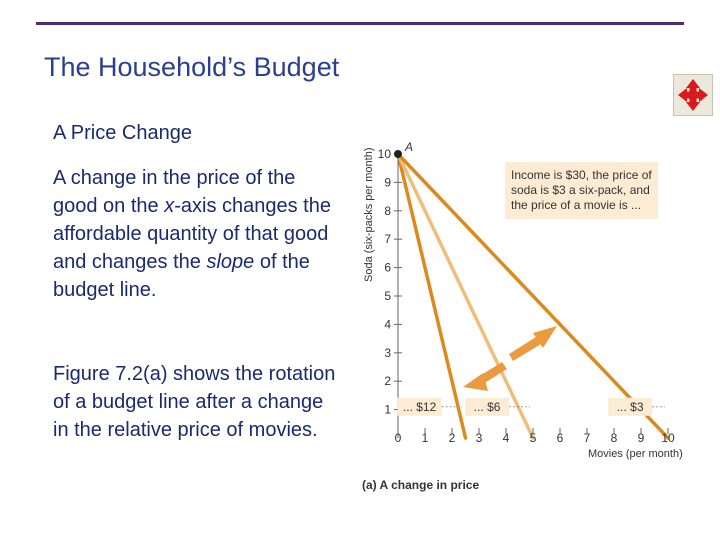  Describe the element at coordinates (387, 182) in the screenshot. I see `y-tick-label: 9` at that location.